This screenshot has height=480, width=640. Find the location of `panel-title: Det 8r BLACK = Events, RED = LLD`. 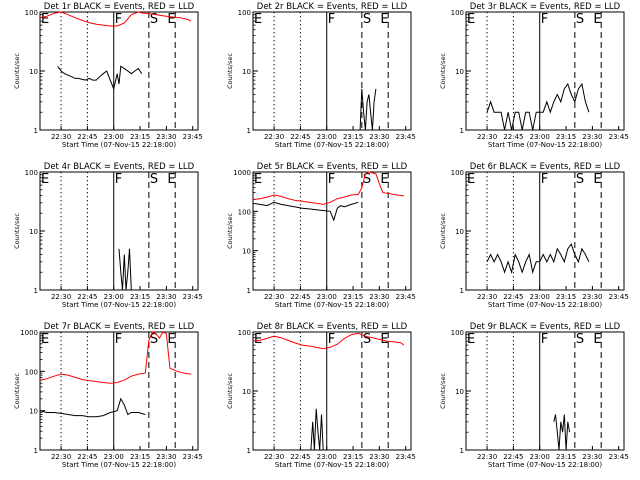

panel-title: Det 8r BLACK = Events, RED = LLD is located at coordinates (332, 327).